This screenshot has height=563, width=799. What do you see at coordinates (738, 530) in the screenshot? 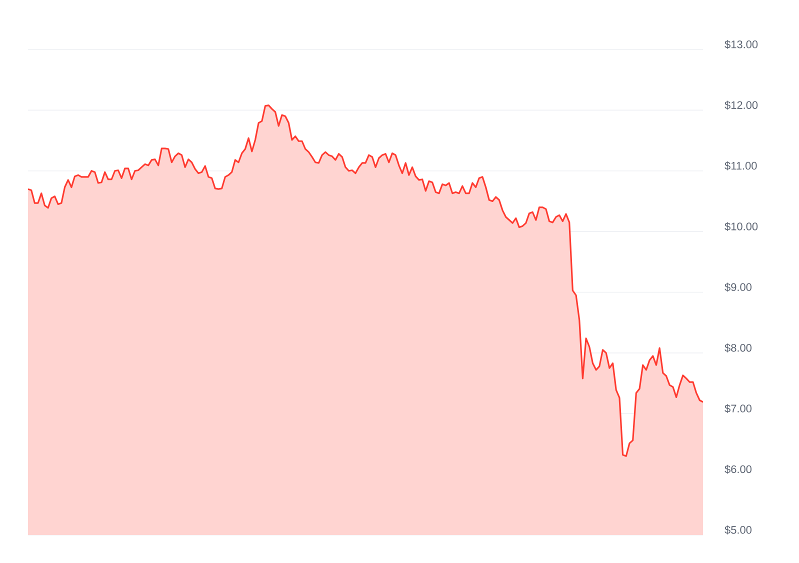
I see `y-tick-label: $5.00` at bounding box center [738, 530].